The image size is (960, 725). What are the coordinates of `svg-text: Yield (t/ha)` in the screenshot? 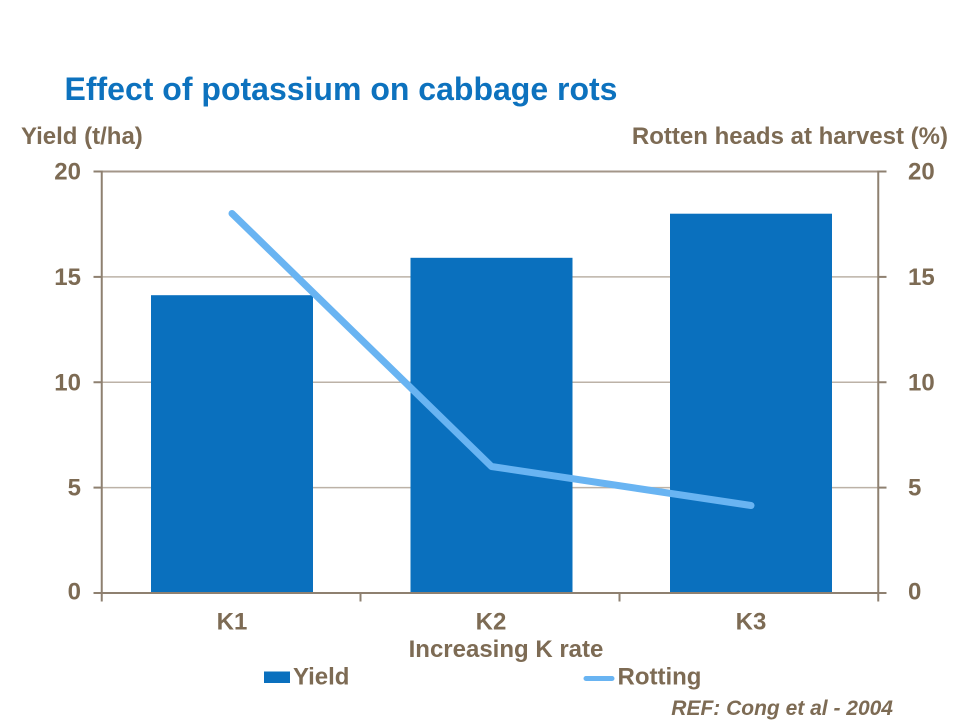 It's located at (82, 136).